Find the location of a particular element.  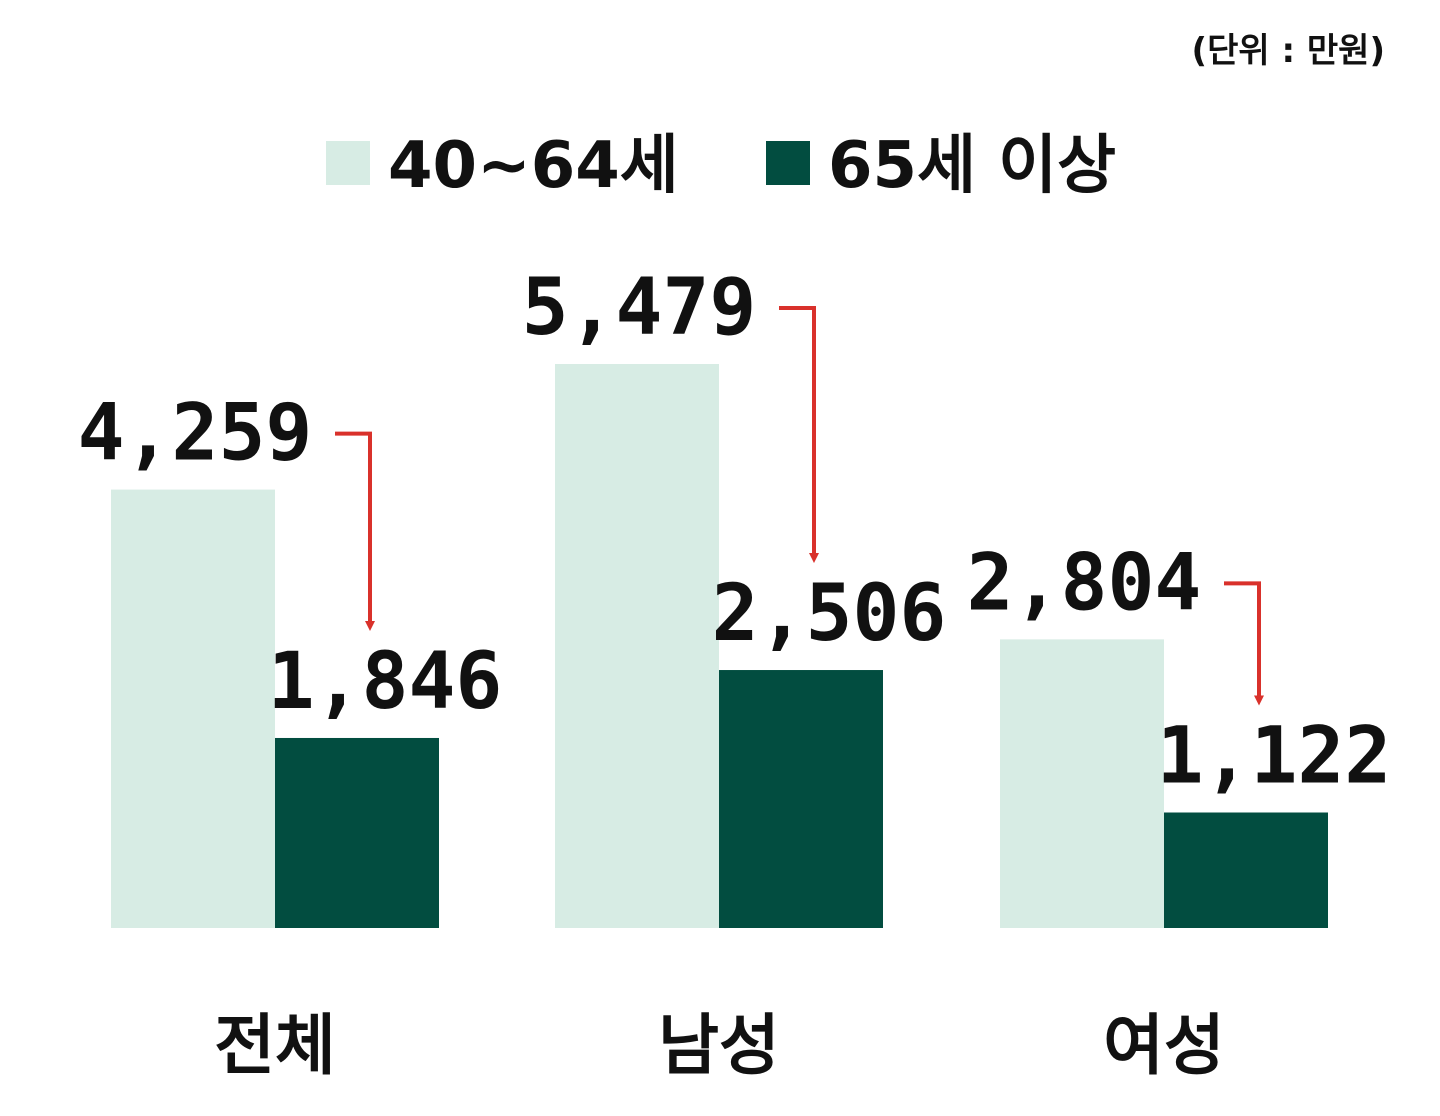

category-label-3: 여성 is located at coordinates (1163, 1045).